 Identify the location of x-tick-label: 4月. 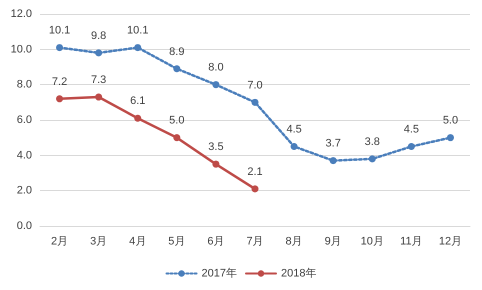
(137, 242).